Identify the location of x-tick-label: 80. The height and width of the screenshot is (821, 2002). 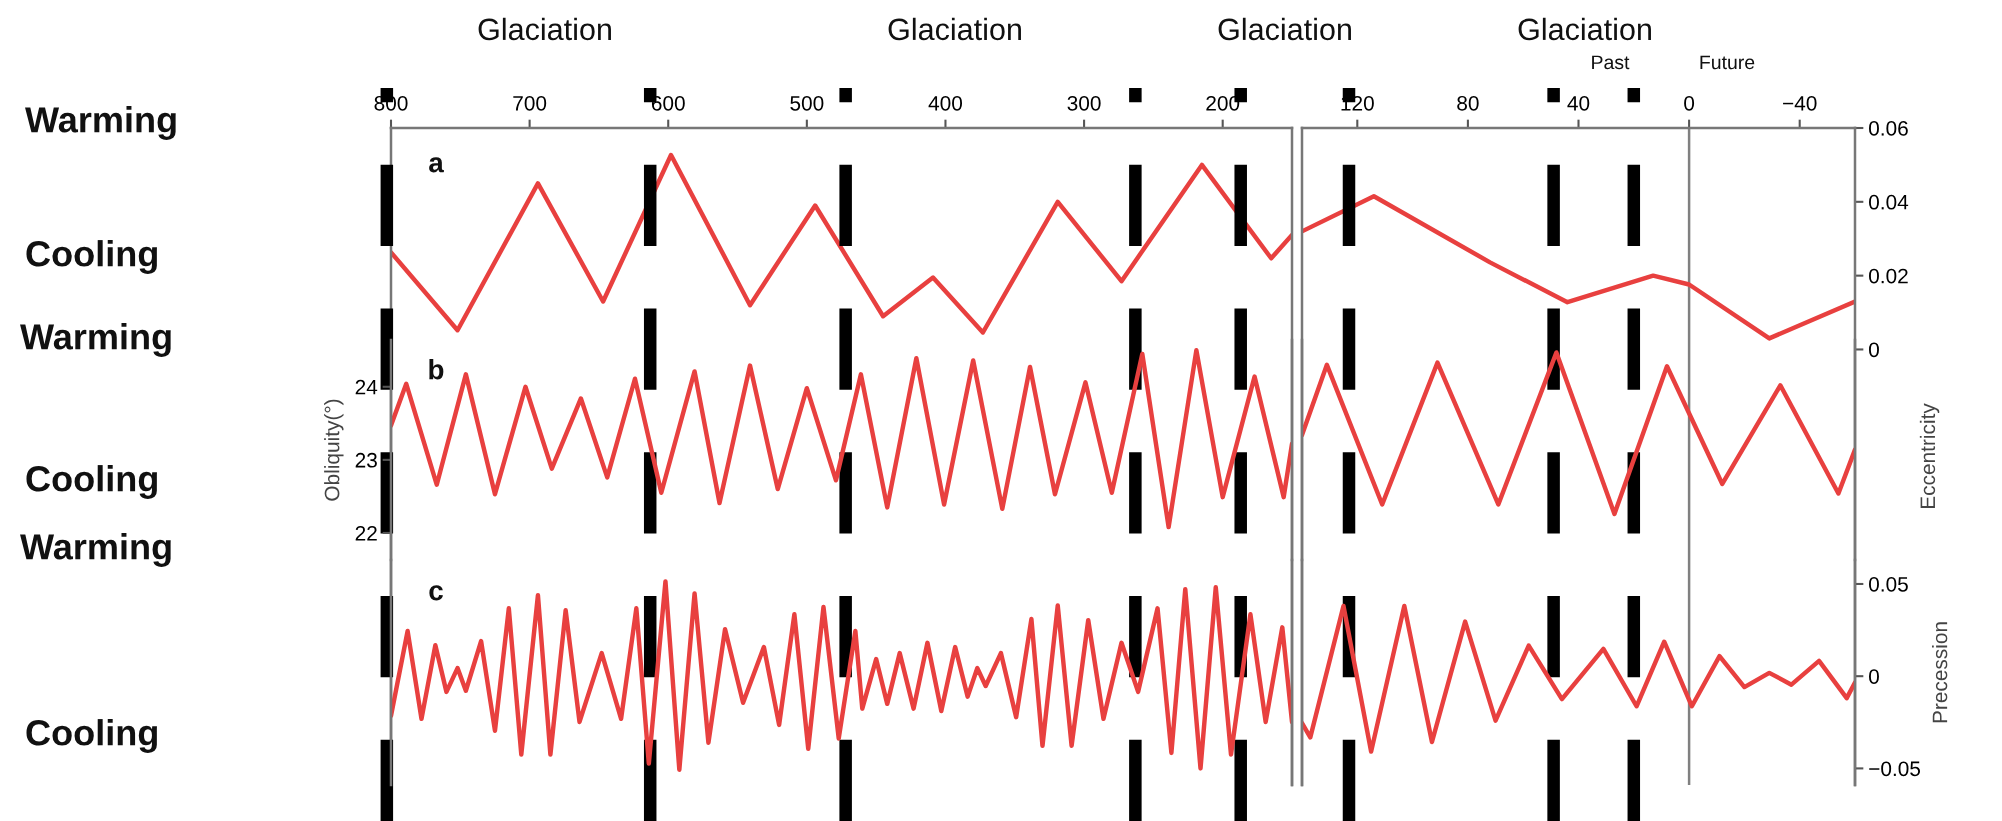
(1468, 103).